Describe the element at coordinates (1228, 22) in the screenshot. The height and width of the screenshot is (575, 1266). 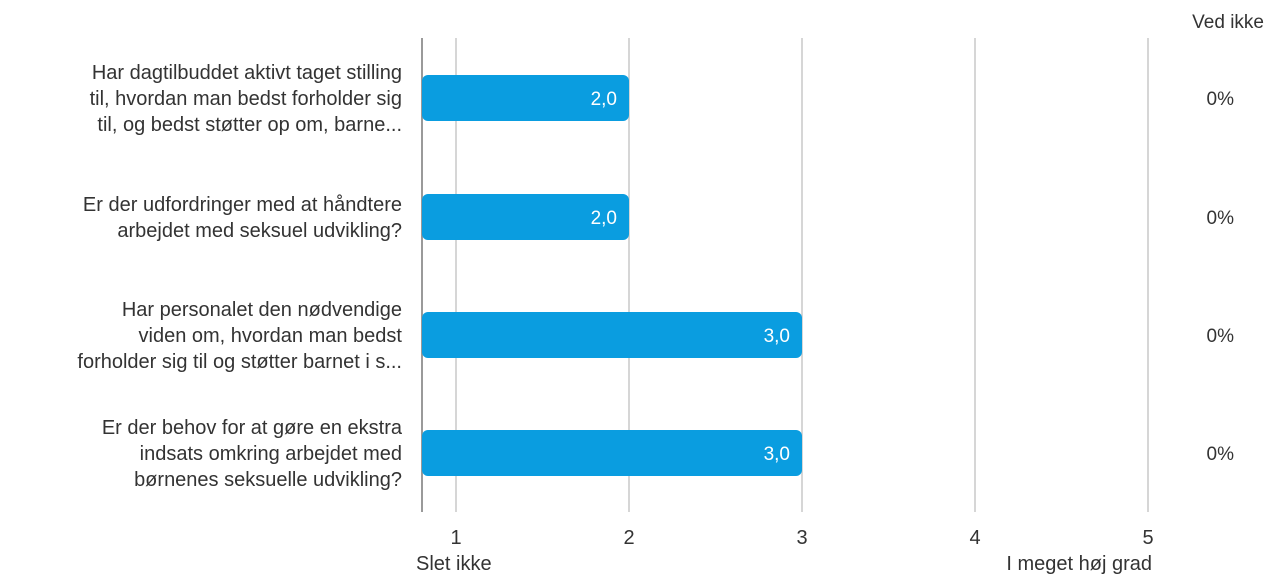
I see `ved-ikke-header: Ved ikke` at that location.